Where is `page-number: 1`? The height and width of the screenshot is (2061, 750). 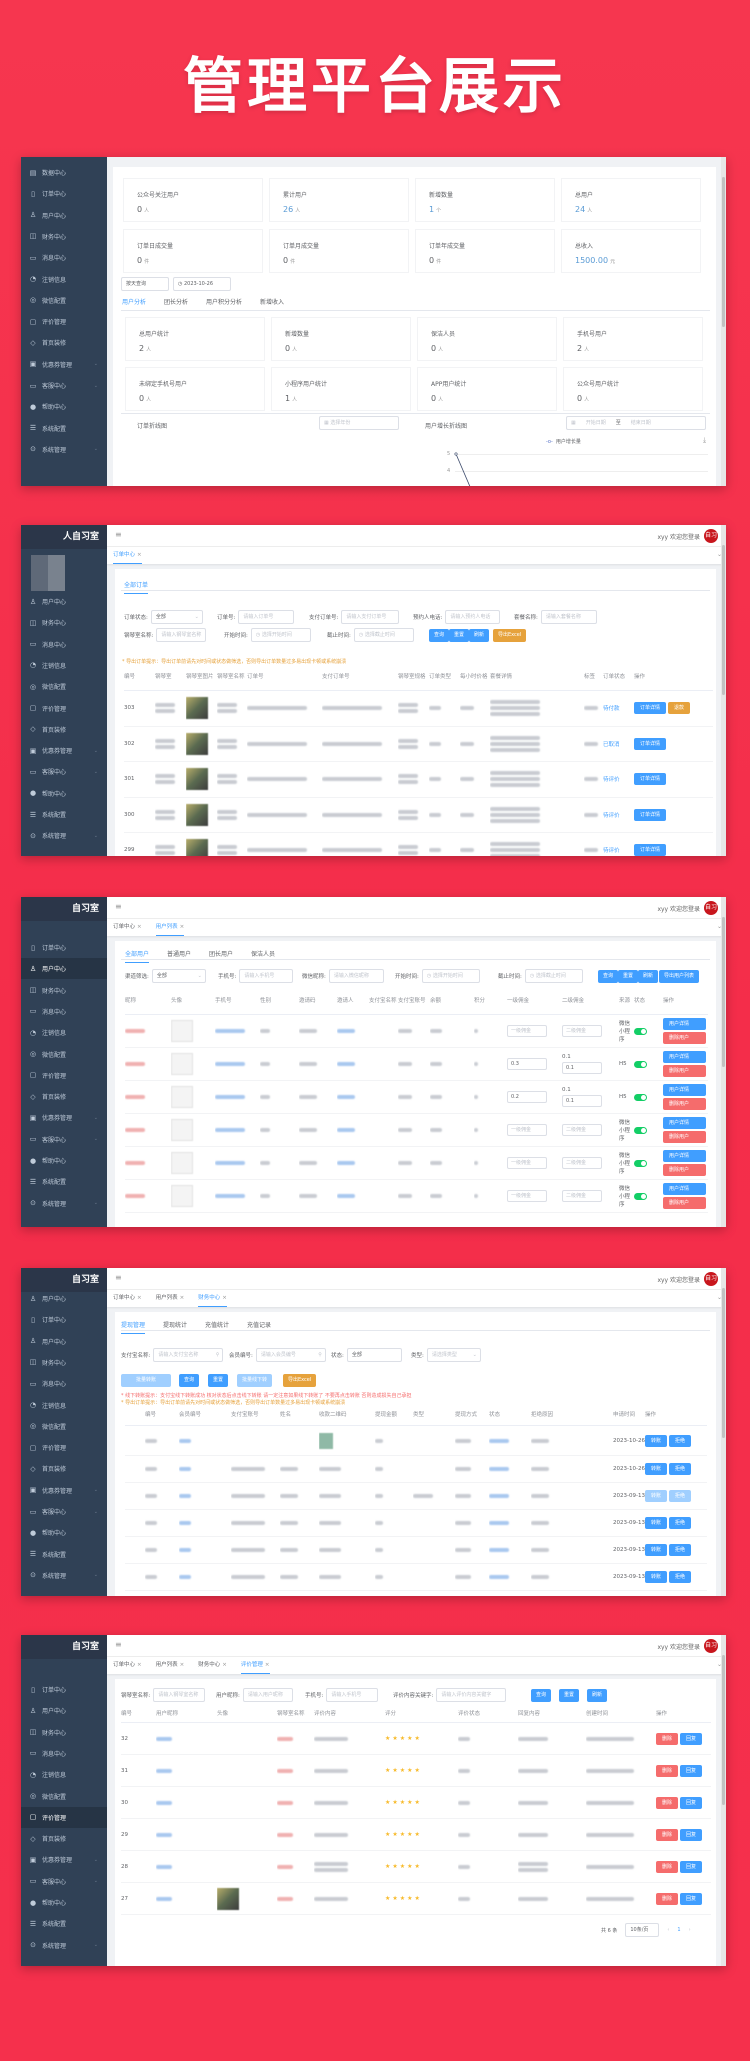 page-number: 1 is located at coordinates (679, 1930).